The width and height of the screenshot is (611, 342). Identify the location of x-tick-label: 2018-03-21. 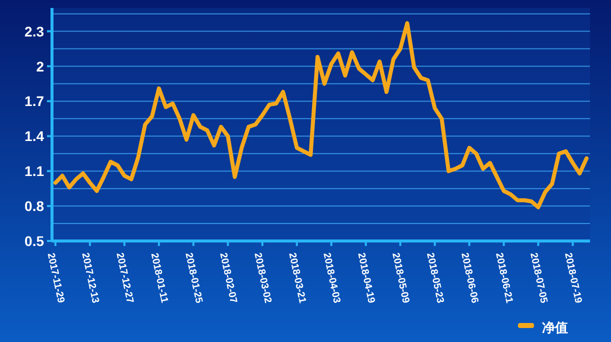
(297, 278).